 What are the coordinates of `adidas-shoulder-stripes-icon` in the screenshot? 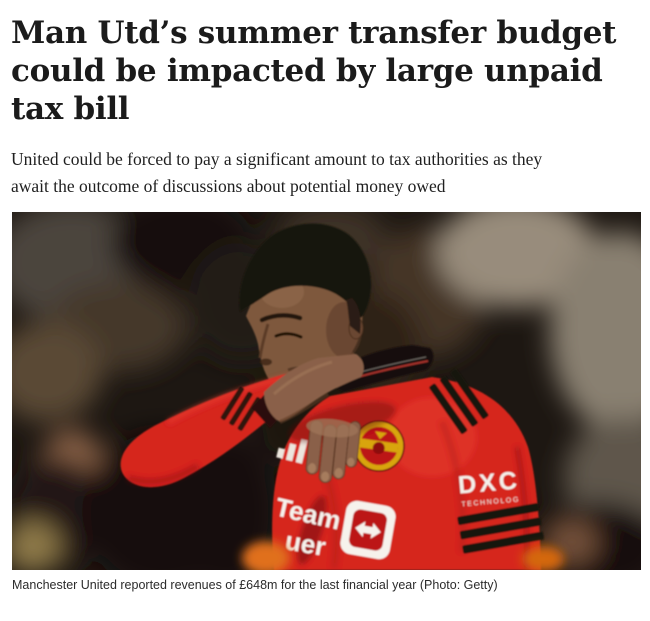 It's located at (459, 401).